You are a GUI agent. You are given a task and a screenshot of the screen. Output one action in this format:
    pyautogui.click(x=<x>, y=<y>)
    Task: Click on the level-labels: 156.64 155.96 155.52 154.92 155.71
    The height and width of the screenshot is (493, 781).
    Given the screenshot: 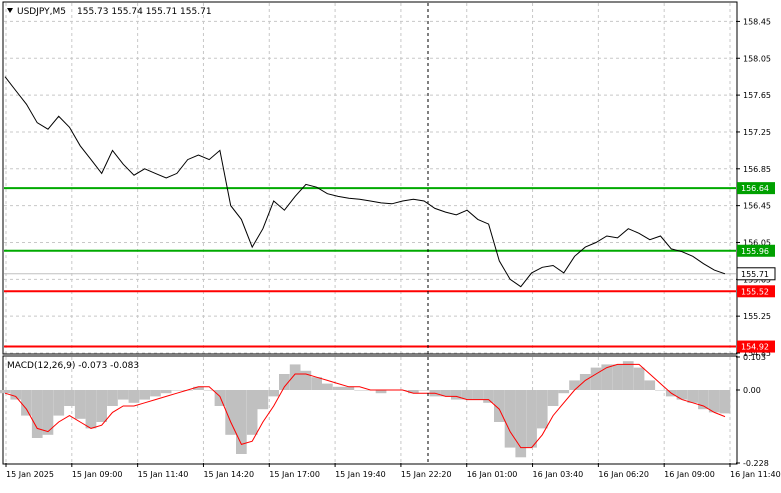 What is the action you would take?
    pyautogui.click(x=756, y=267)
    